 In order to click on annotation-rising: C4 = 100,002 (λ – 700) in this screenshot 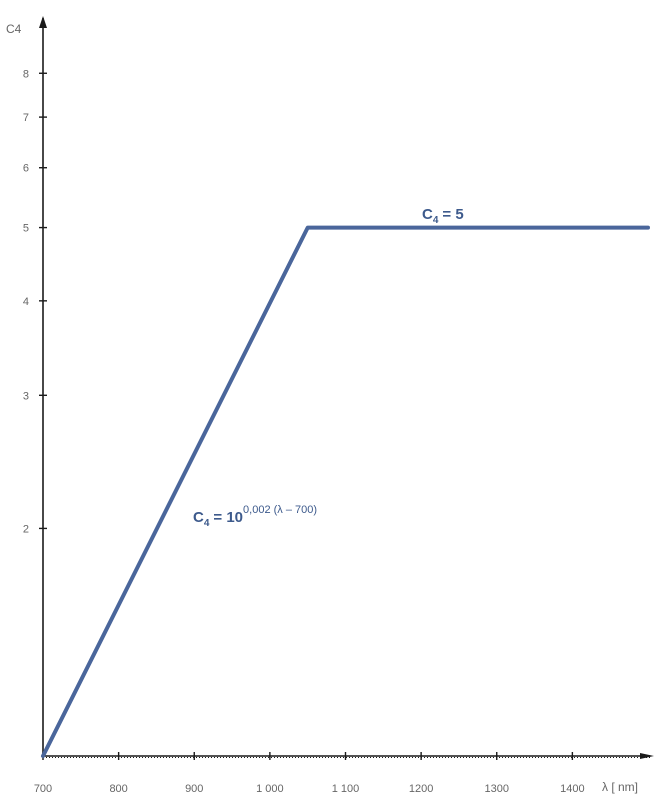, I will do `click(255, 516)`.